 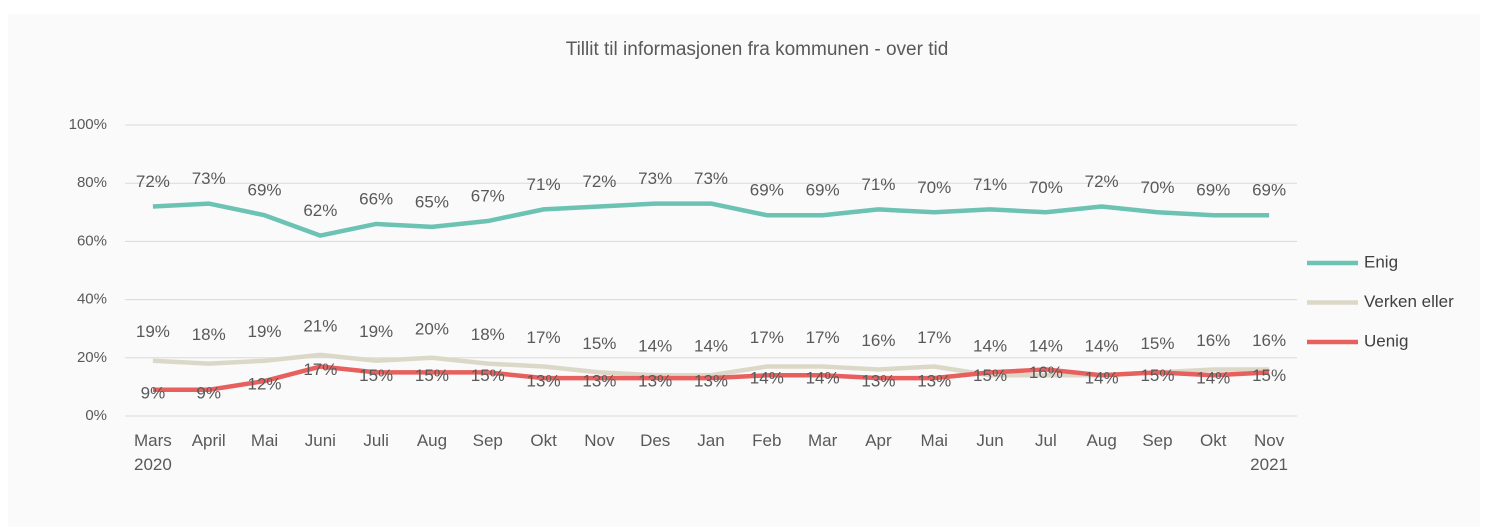 What do you see at coordinates (1046, 440) in the screenshot?
I see `x-tick-label: Jul` at bounding box center [1046, 440].